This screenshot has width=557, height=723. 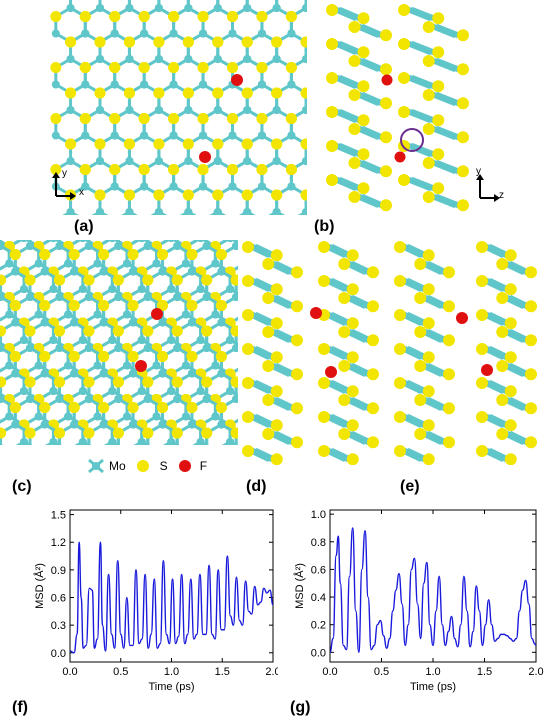 What do you see at coordinates (478, 171) in the screenshot?
I see `axis-y-letter-b: y` at bounding box center [478, 171].